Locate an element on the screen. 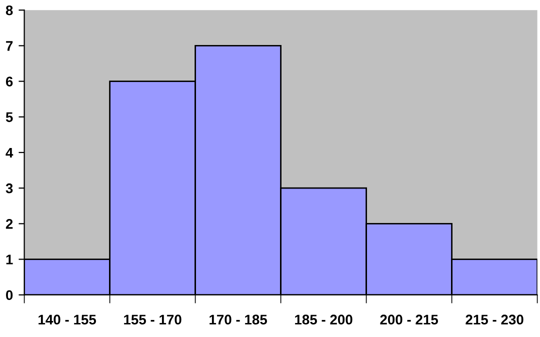 The image size is (540, 337). x-tick-label: 140 - 155 is located at coordinates (67, 319).